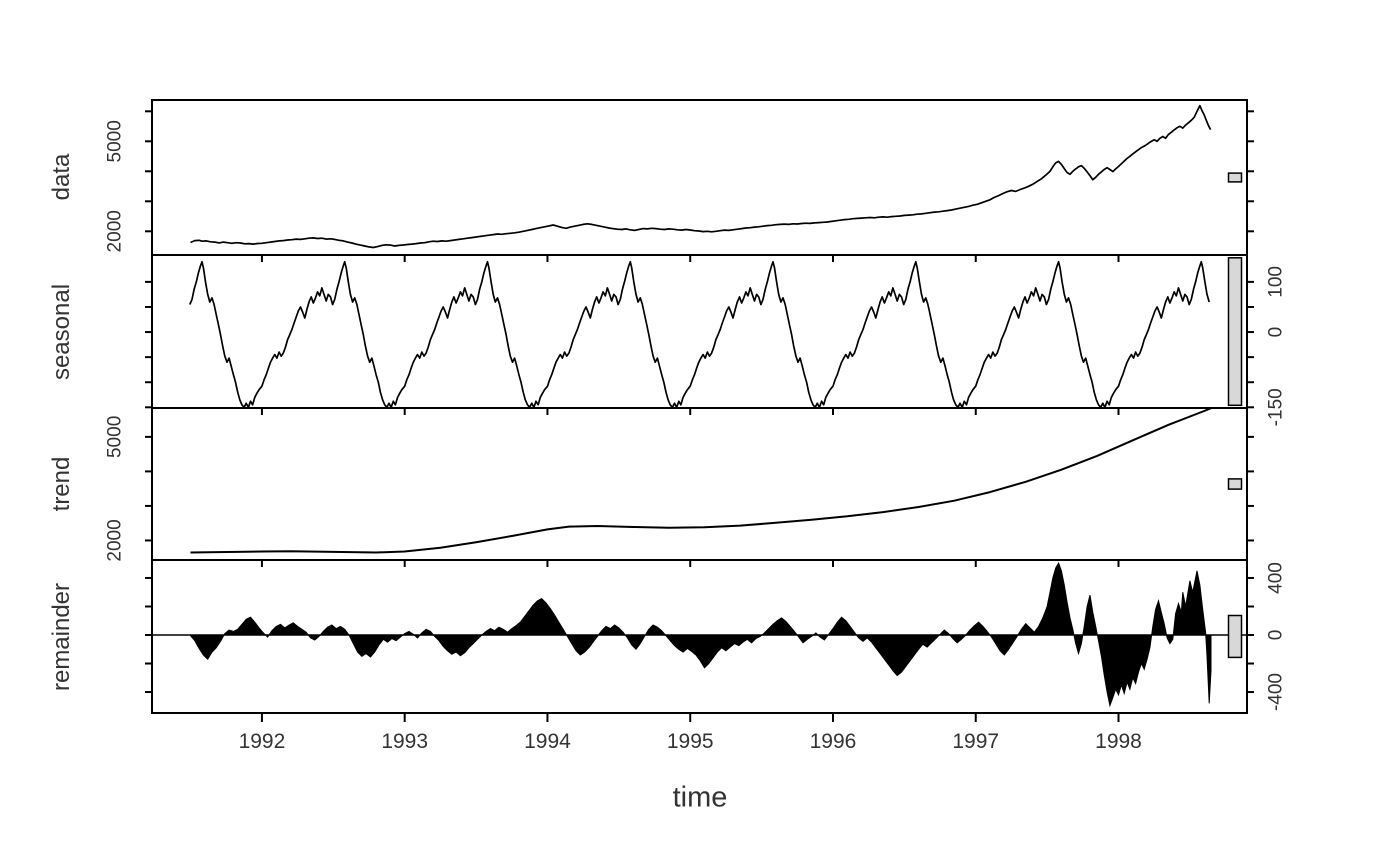 The width and height of the screenshot is (1400, 866). What do you see at coordinates (61, 177) in the screenshot?
I see `panel-label-data: data` at bounding box center [61, 177].